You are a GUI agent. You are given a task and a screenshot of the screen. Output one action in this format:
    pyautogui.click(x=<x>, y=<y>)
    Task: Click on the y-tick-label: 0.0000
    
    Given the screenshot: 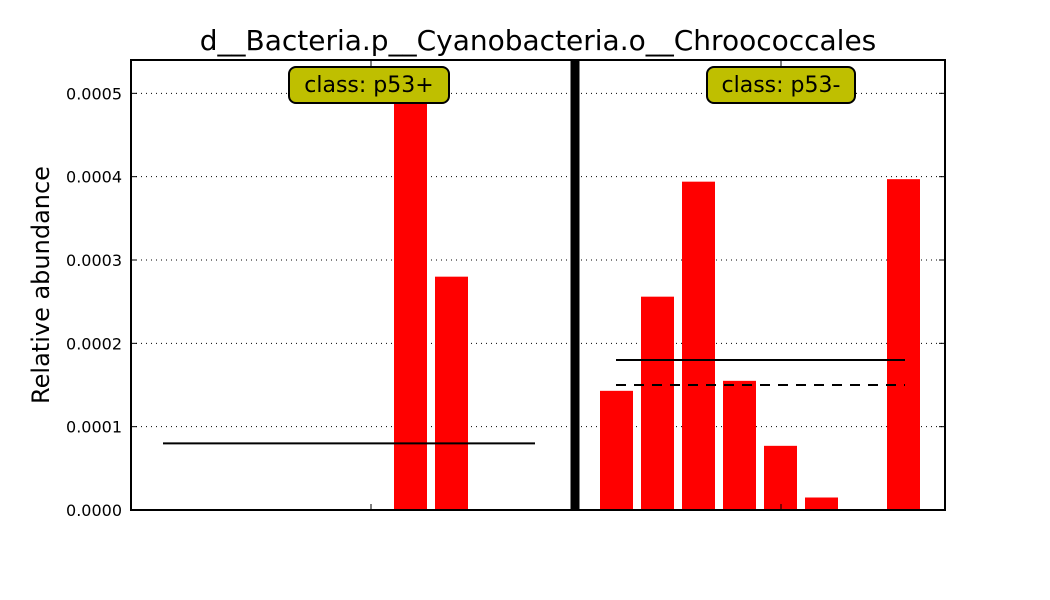 What is the action you would take?
    pyautogui.click(x=94, y=510)
    